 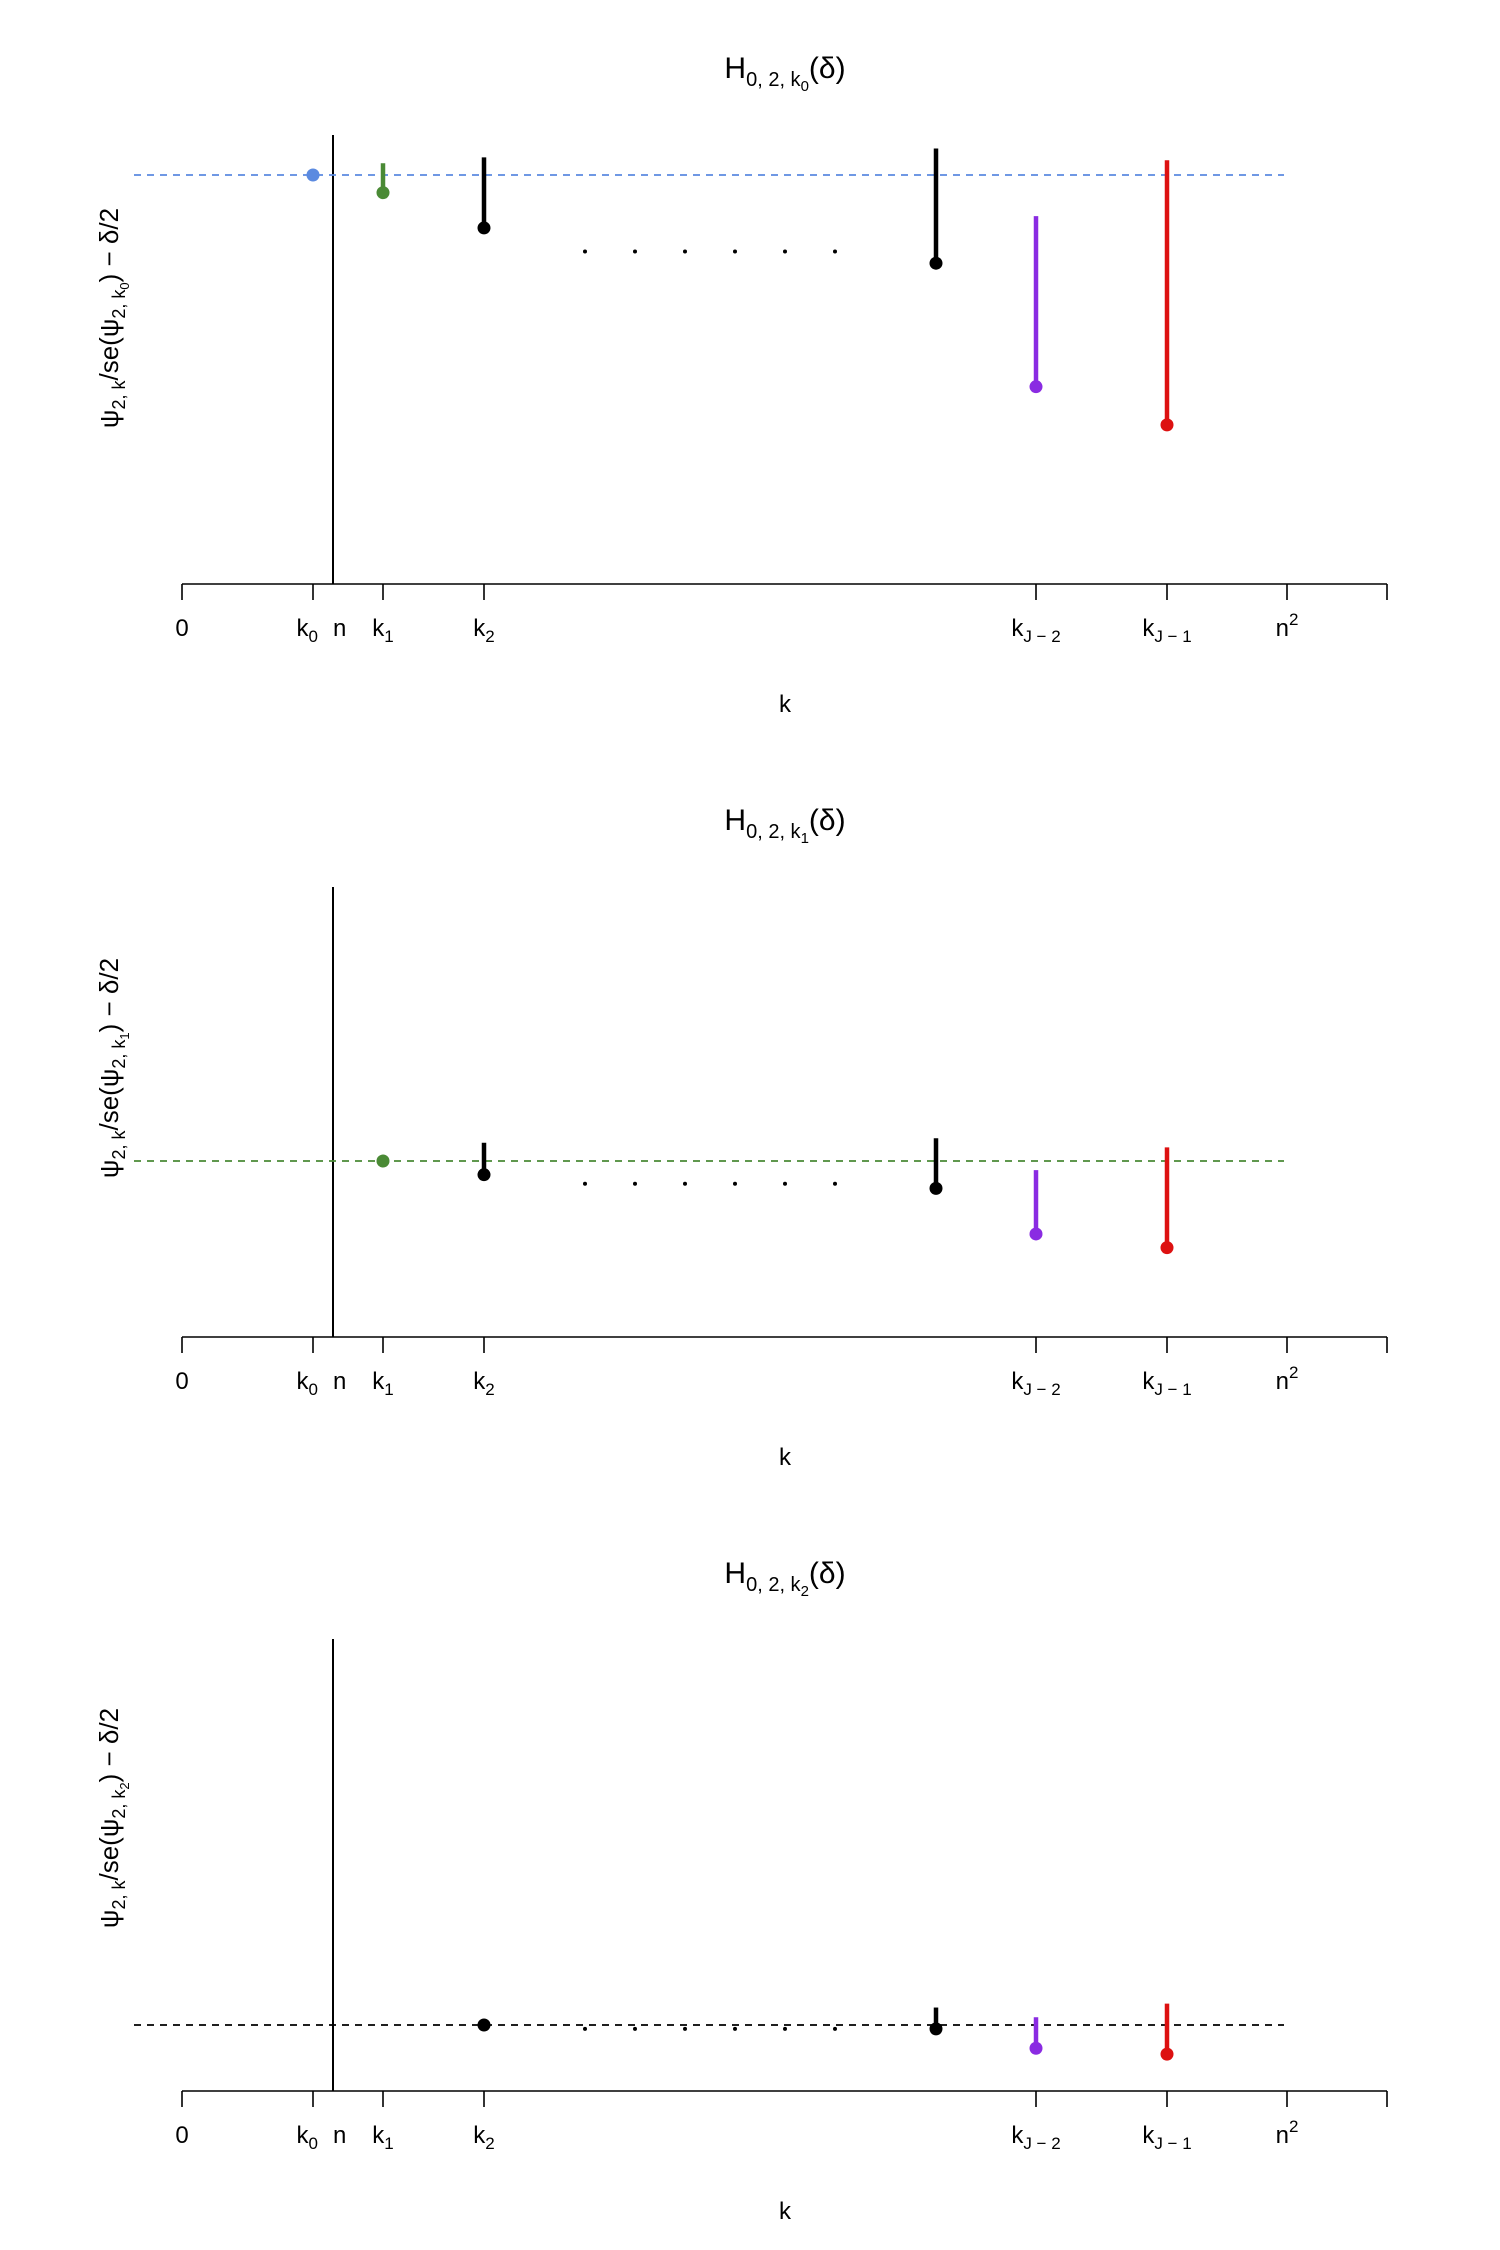 I want to click on y-axis-label: ψ2, k/se(ψ2, k0) − δ/2, so click(x=113, y=318).